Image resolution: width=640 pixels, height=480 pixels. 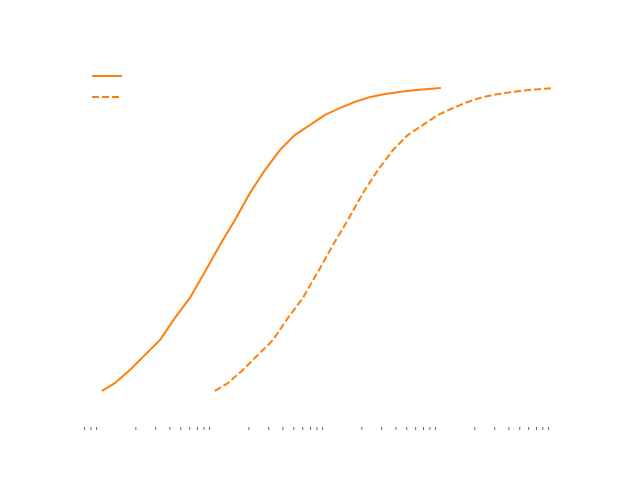 What do you see at coordinates (107, 86) in the screenshot?
I see `legend` at bounding box center [107, 86].